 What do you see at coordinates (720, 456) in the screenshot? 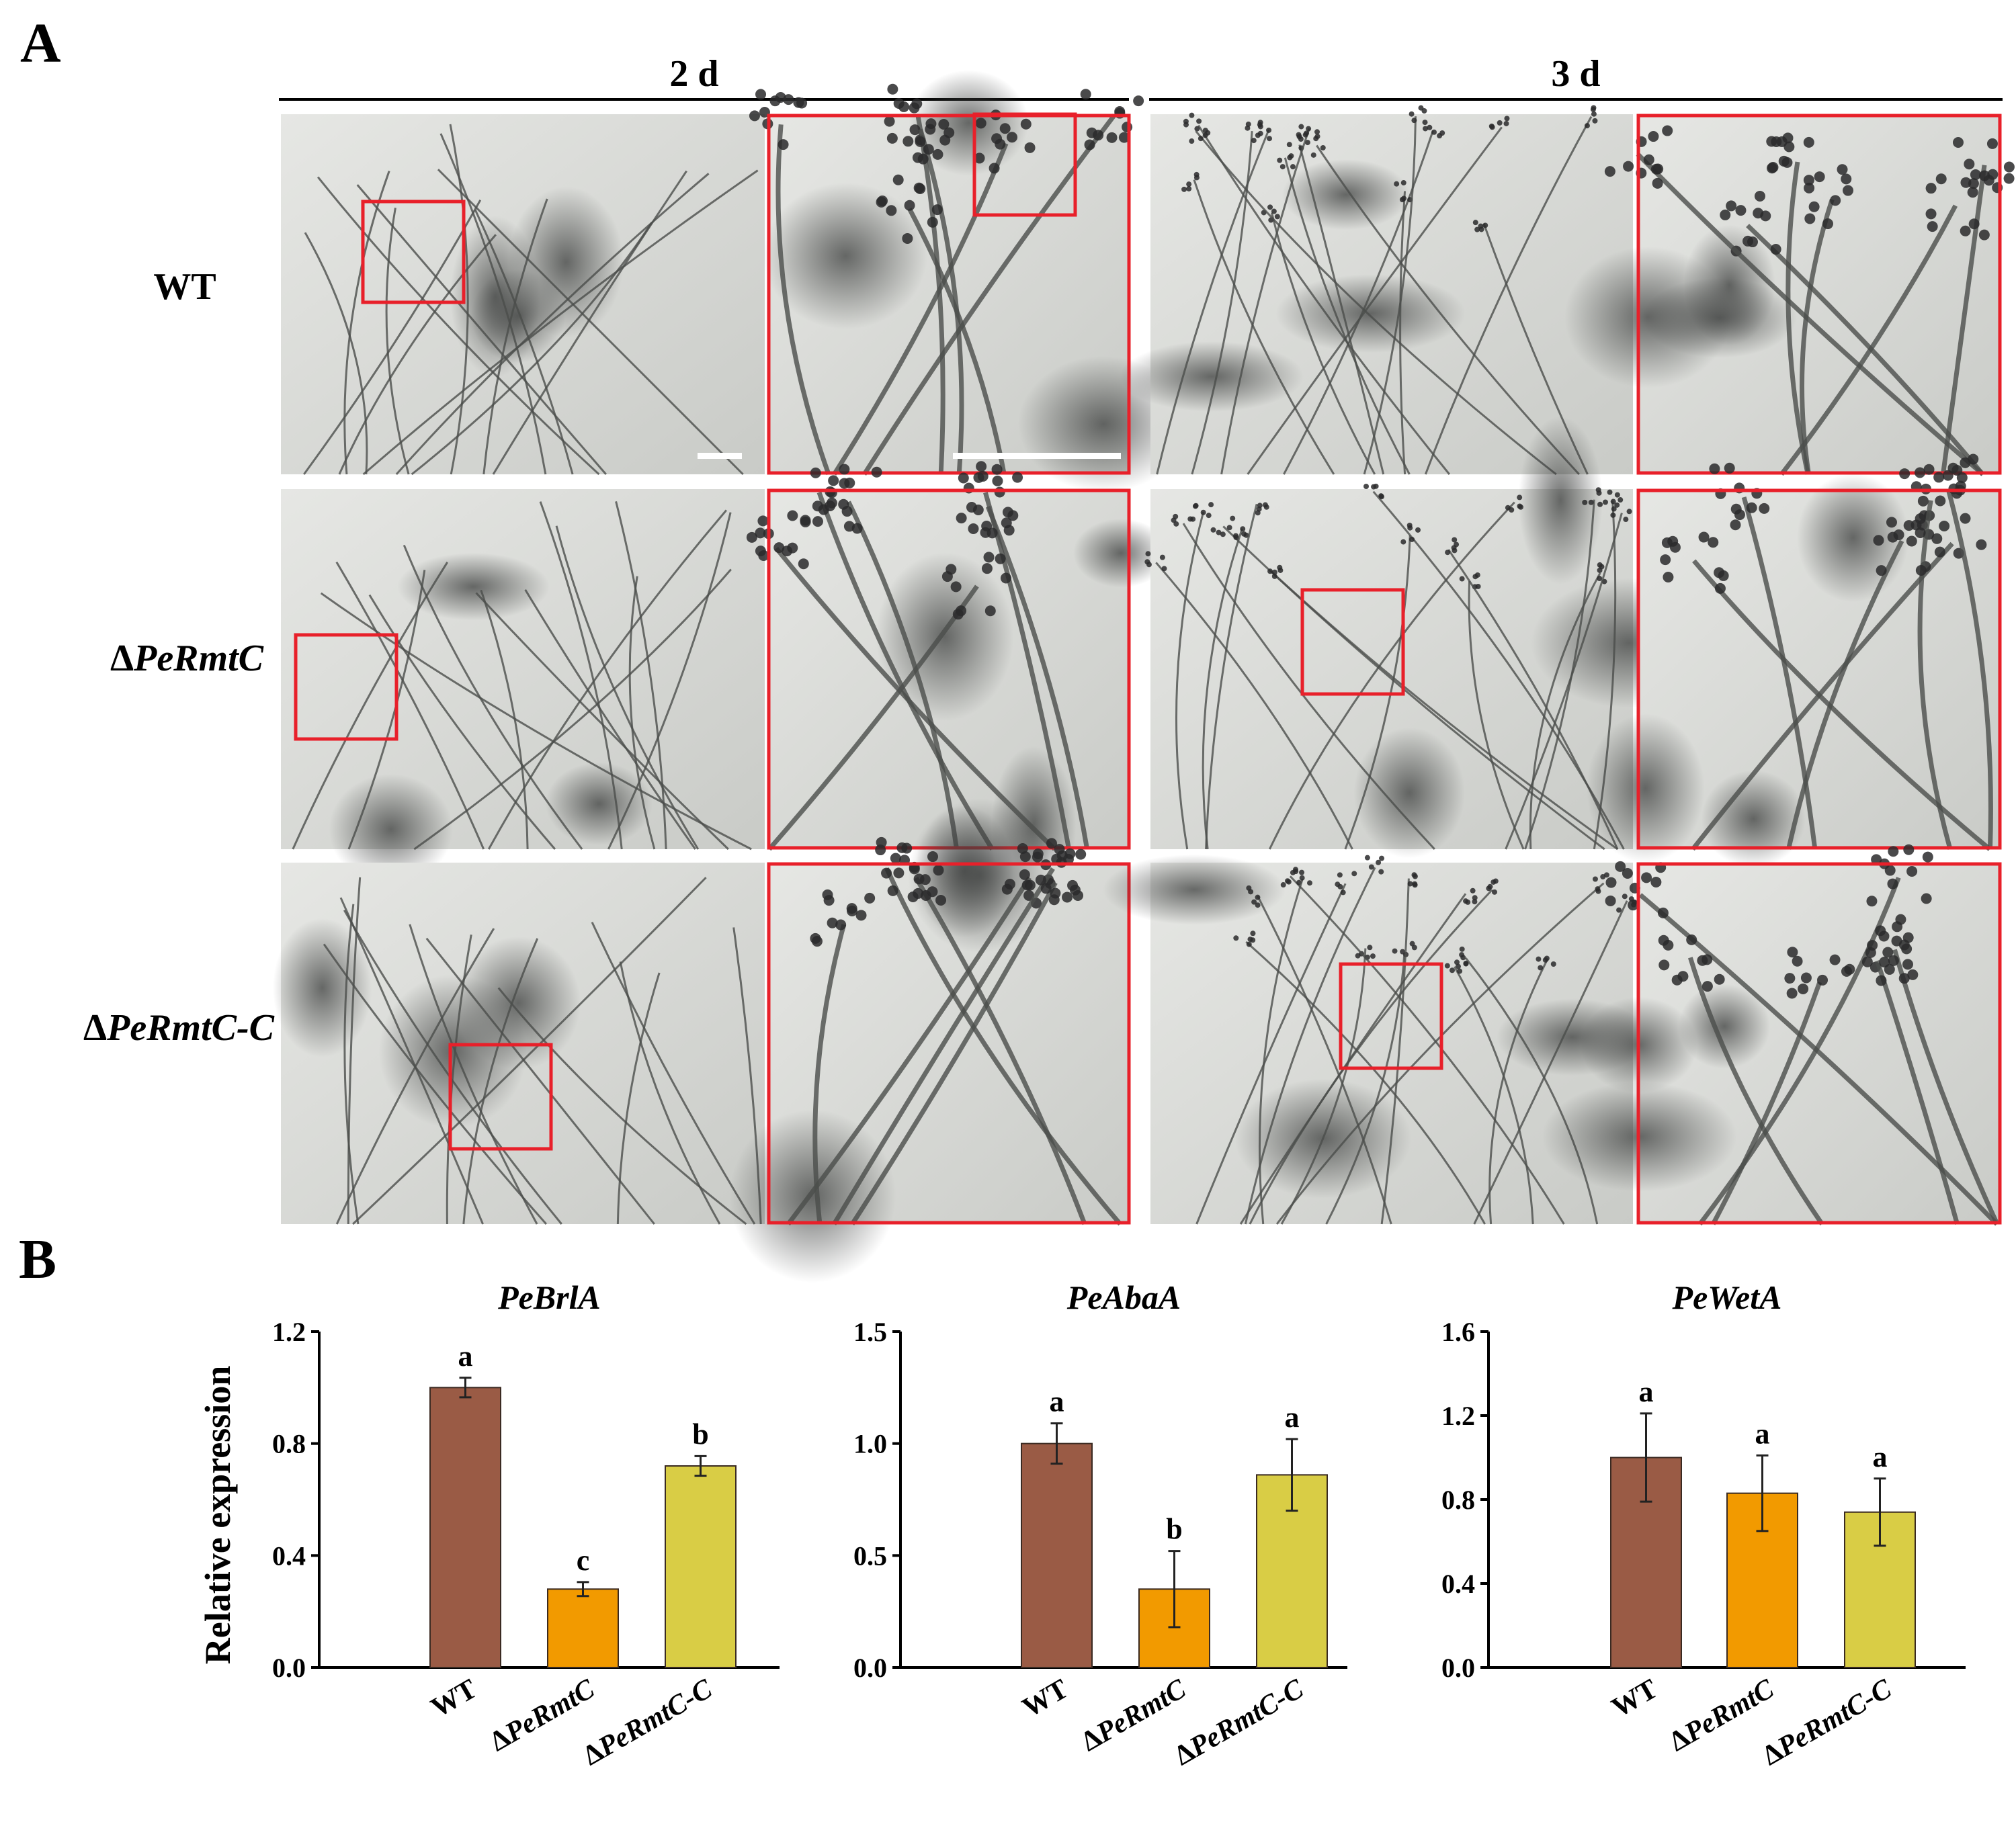
I see `scale-bar` at bounding box center [720, 456].